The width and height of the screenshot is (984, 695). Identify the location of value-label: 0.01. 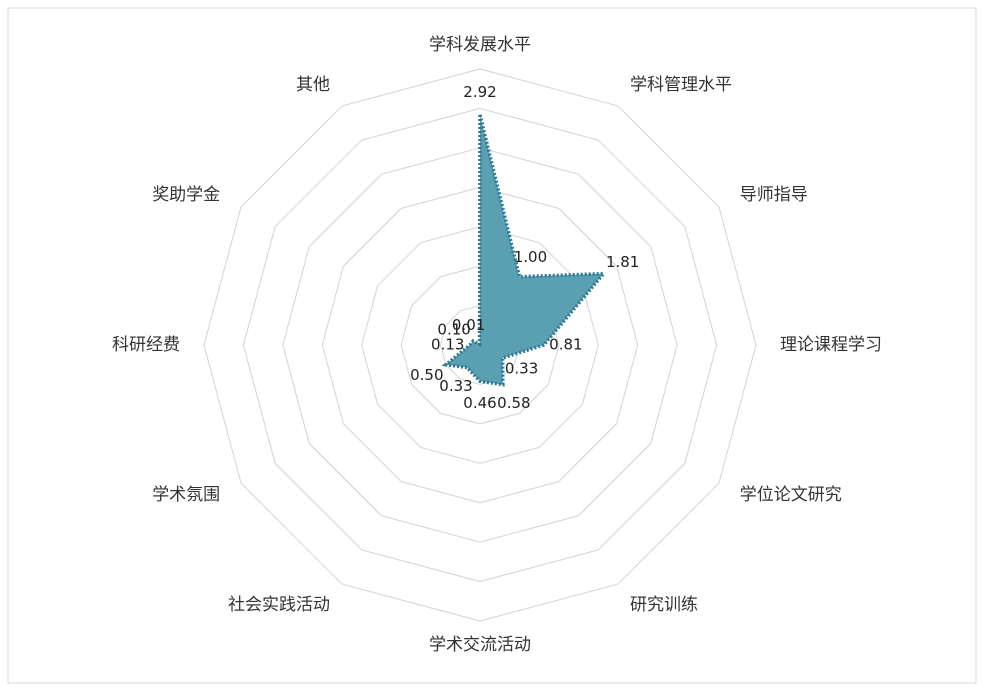
(468, 325).